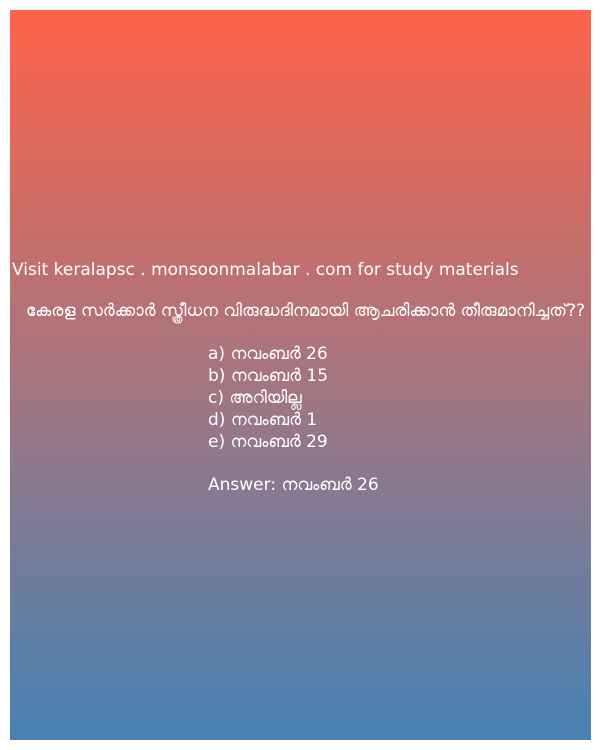 This screenshot has width=600, height=750. What do you see at coordinates (268, 354) in the screenshot?
I see `option-a: a) നവംബർ 26` at bounding box center [268, 354].